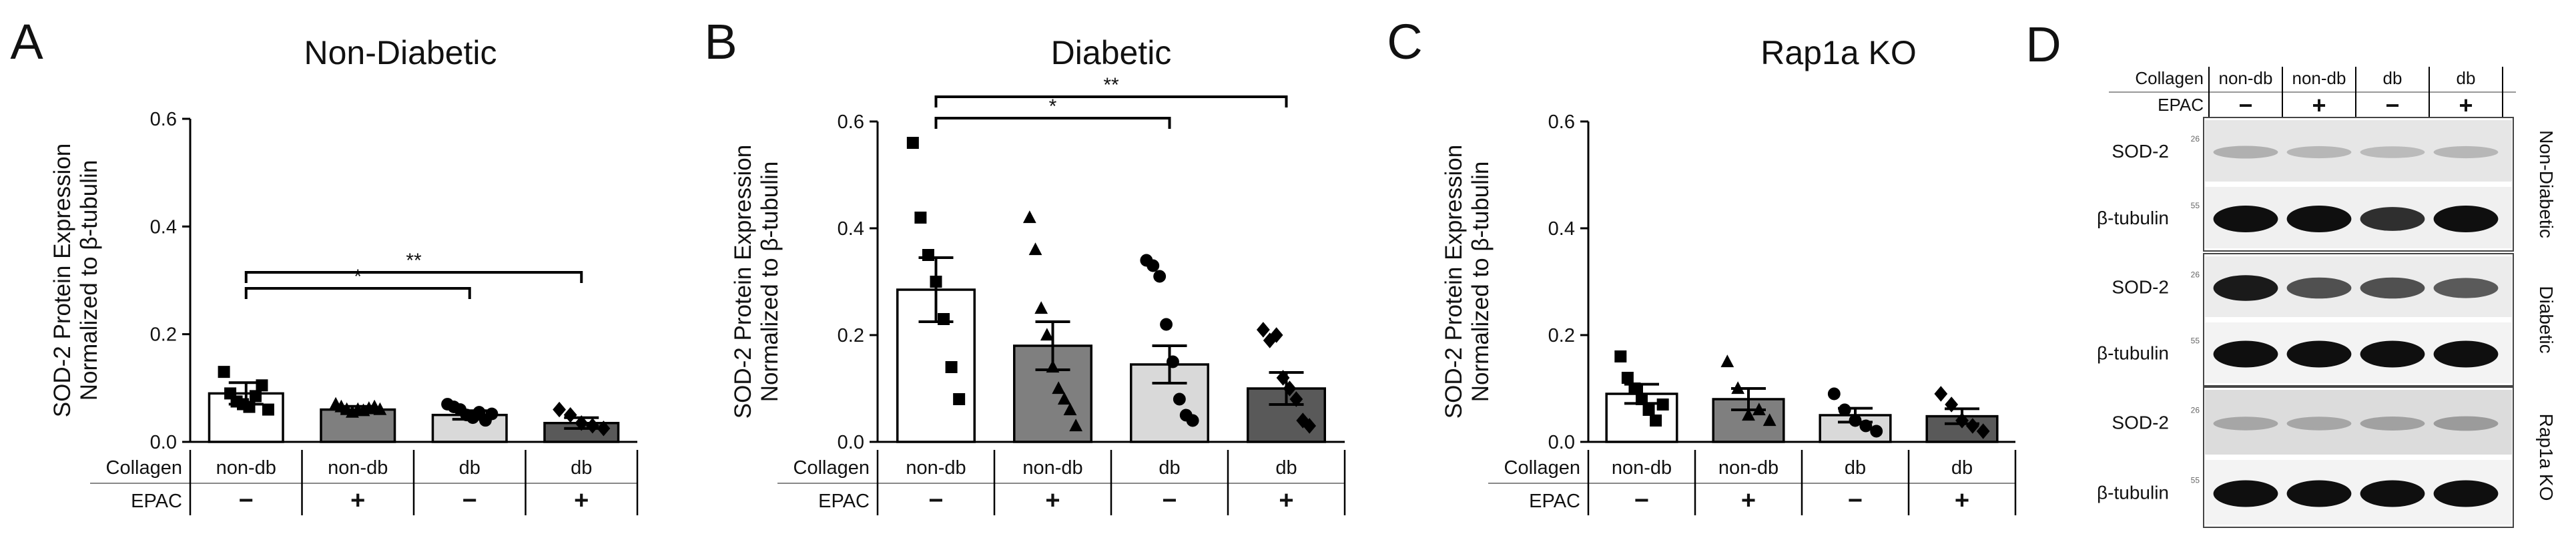 This screenshot has height=536, width=2576. Describe the element at coordinates (1838, 52) in the screenshot. I see `chart-title: Rap1a KO` at that location.